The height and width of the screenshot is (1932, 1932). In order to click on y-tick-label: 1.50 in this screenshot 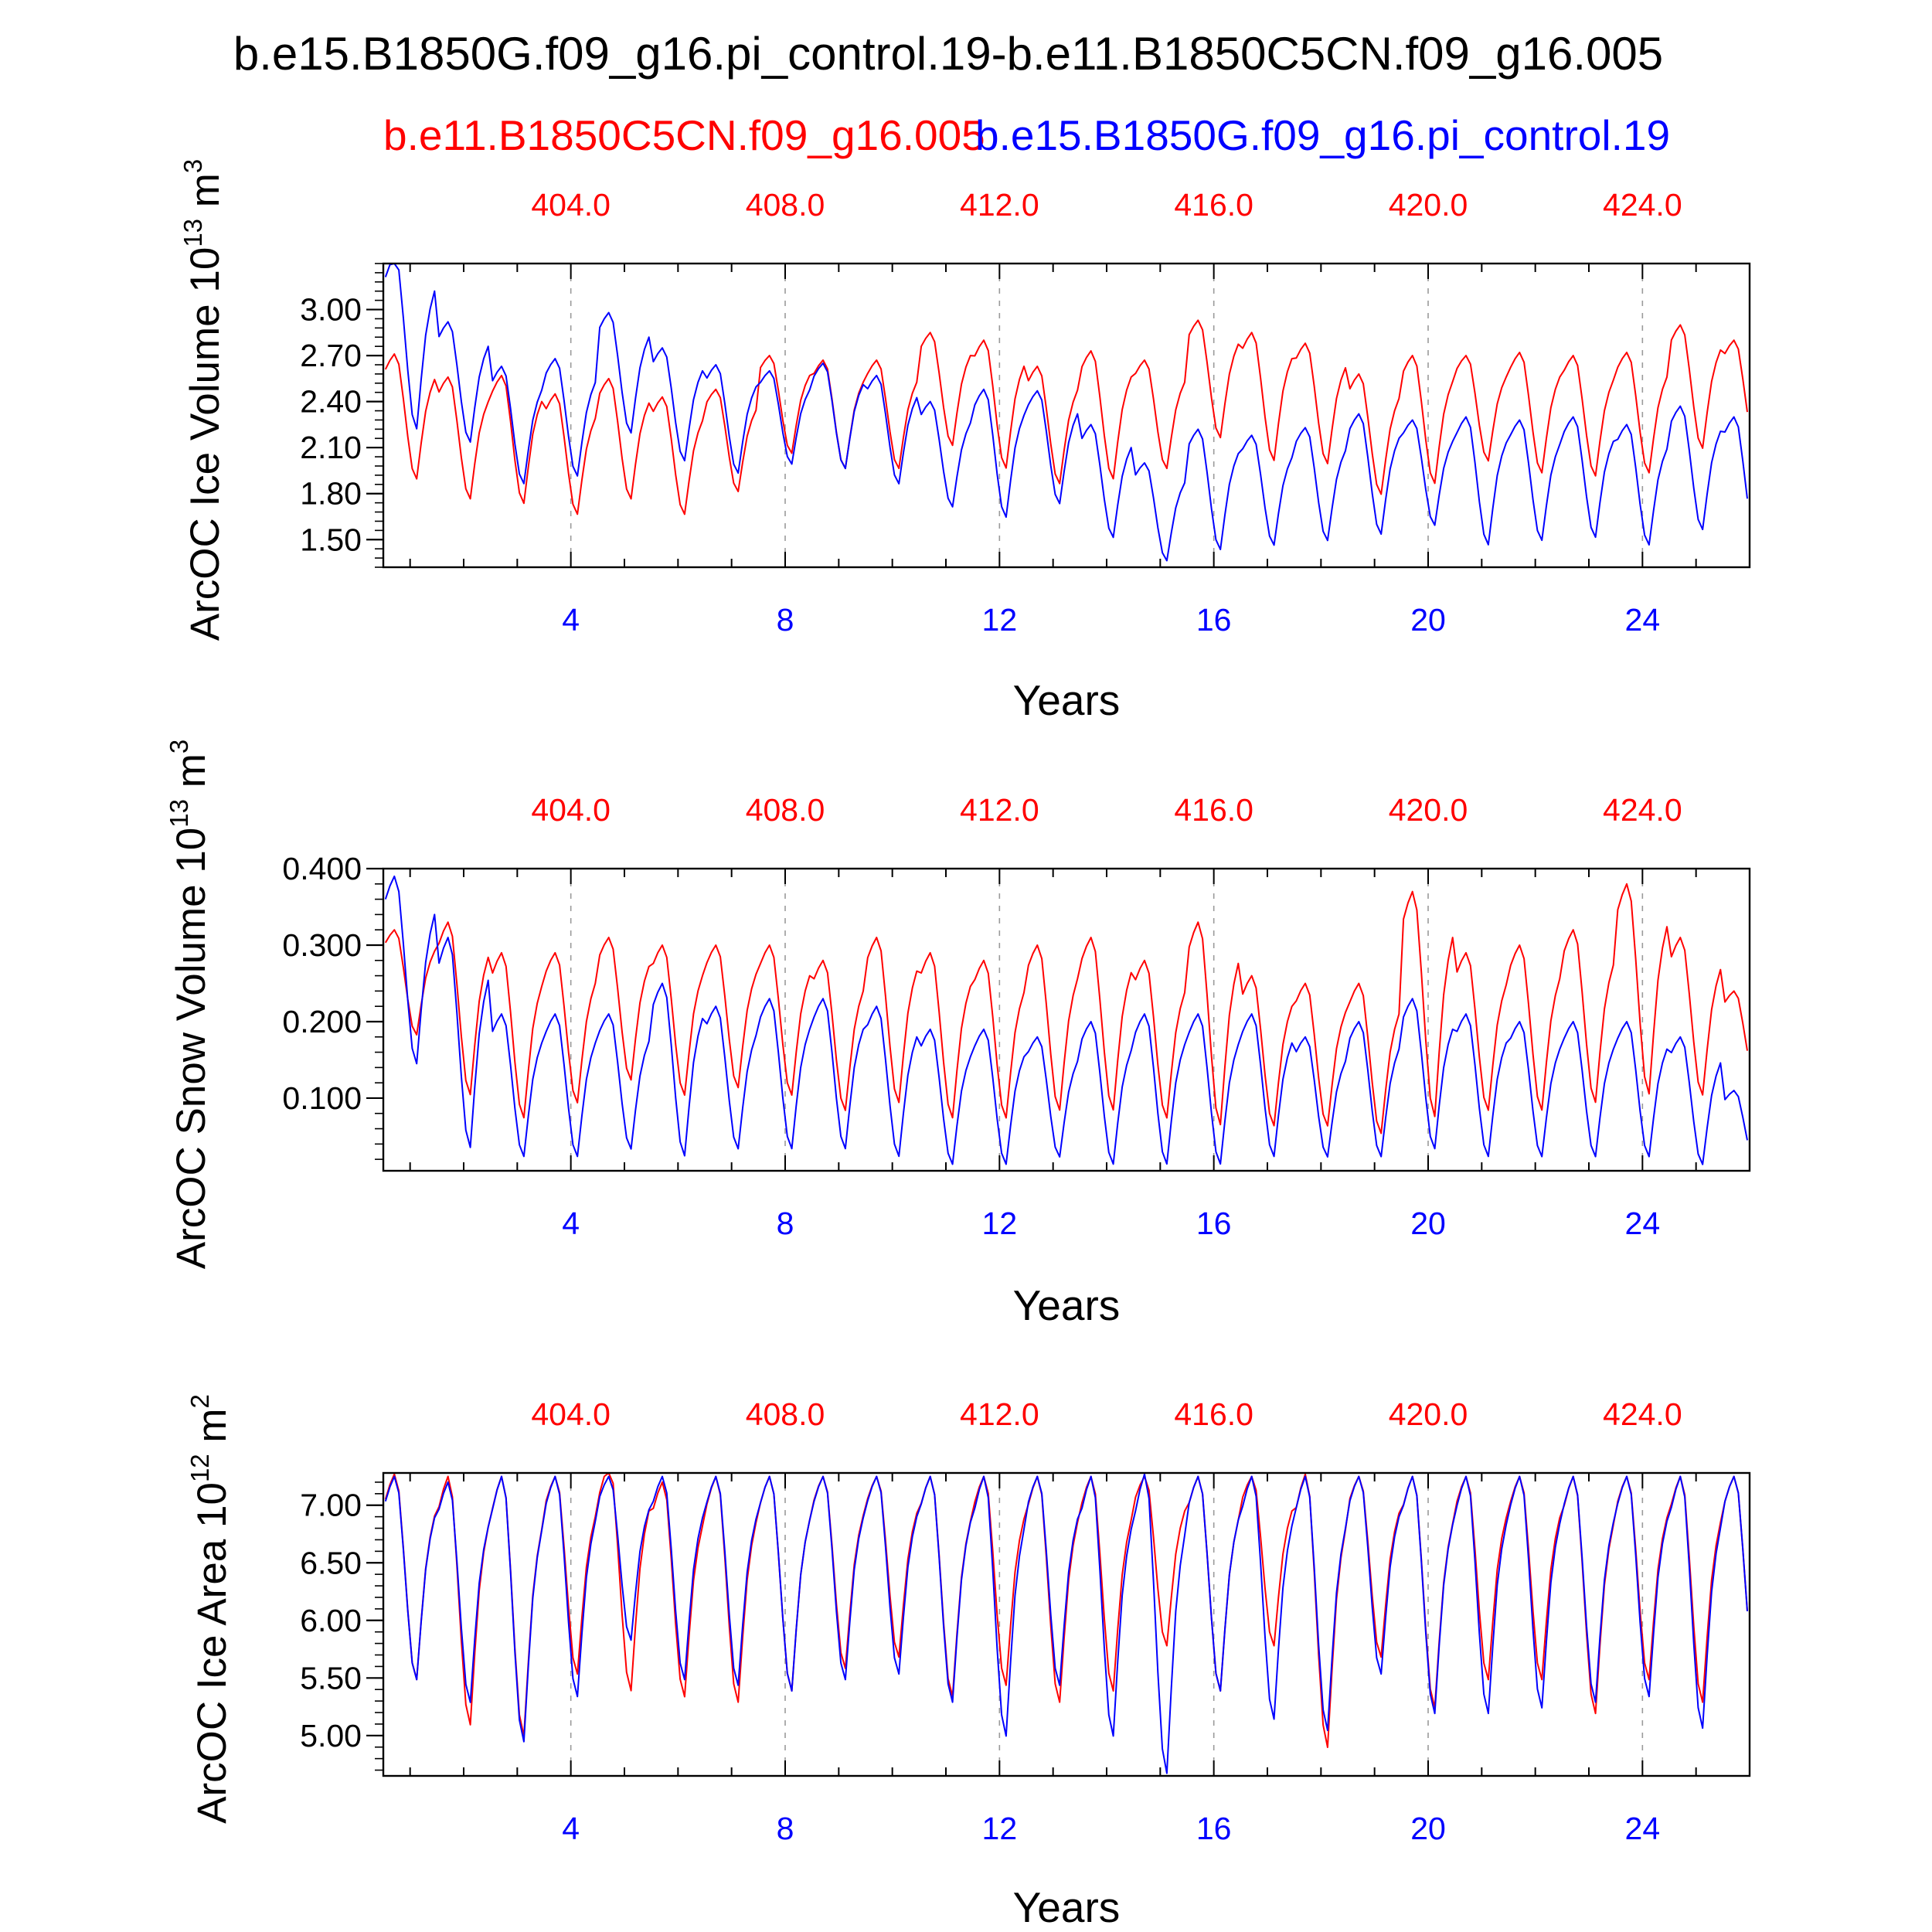, I will do `click(331, 539)`.